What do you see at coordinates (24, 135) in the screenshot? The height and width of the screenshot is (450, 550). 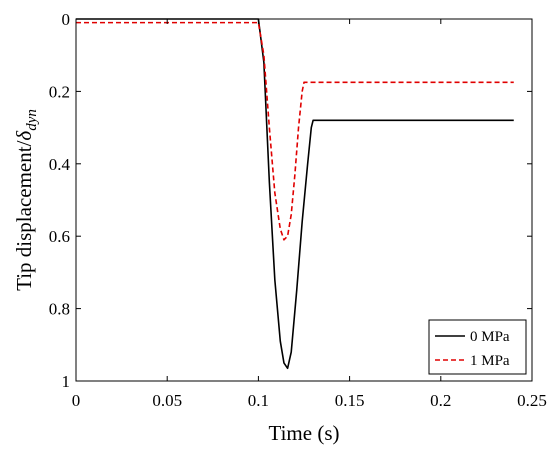 I see `y-axis-label-symbol: δ` at bounding box center [24, 135].